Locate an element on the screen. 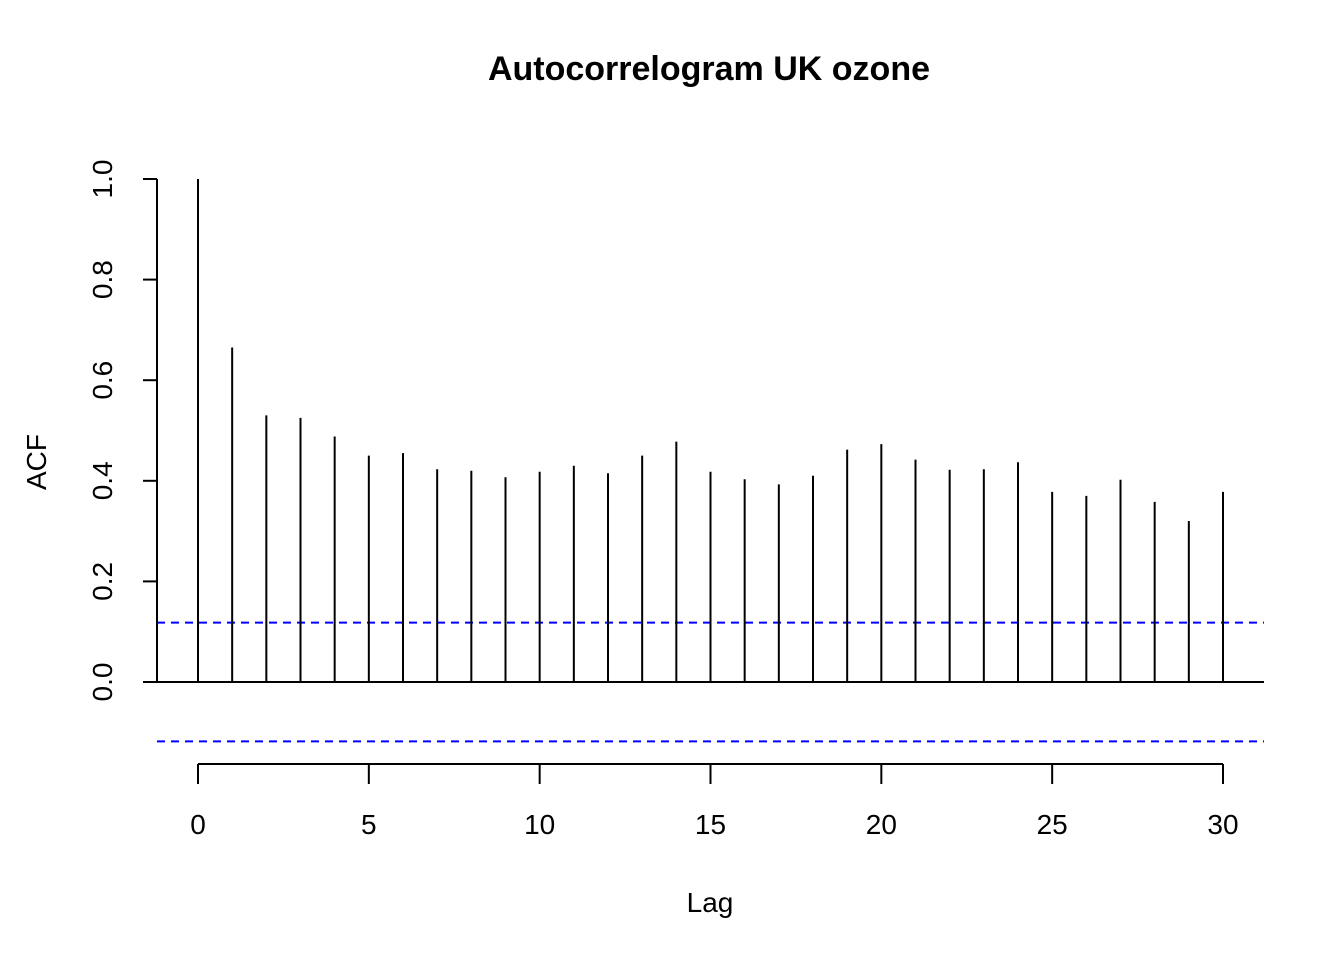  x-tick-label: 10 is located at coordinates (539, 824).